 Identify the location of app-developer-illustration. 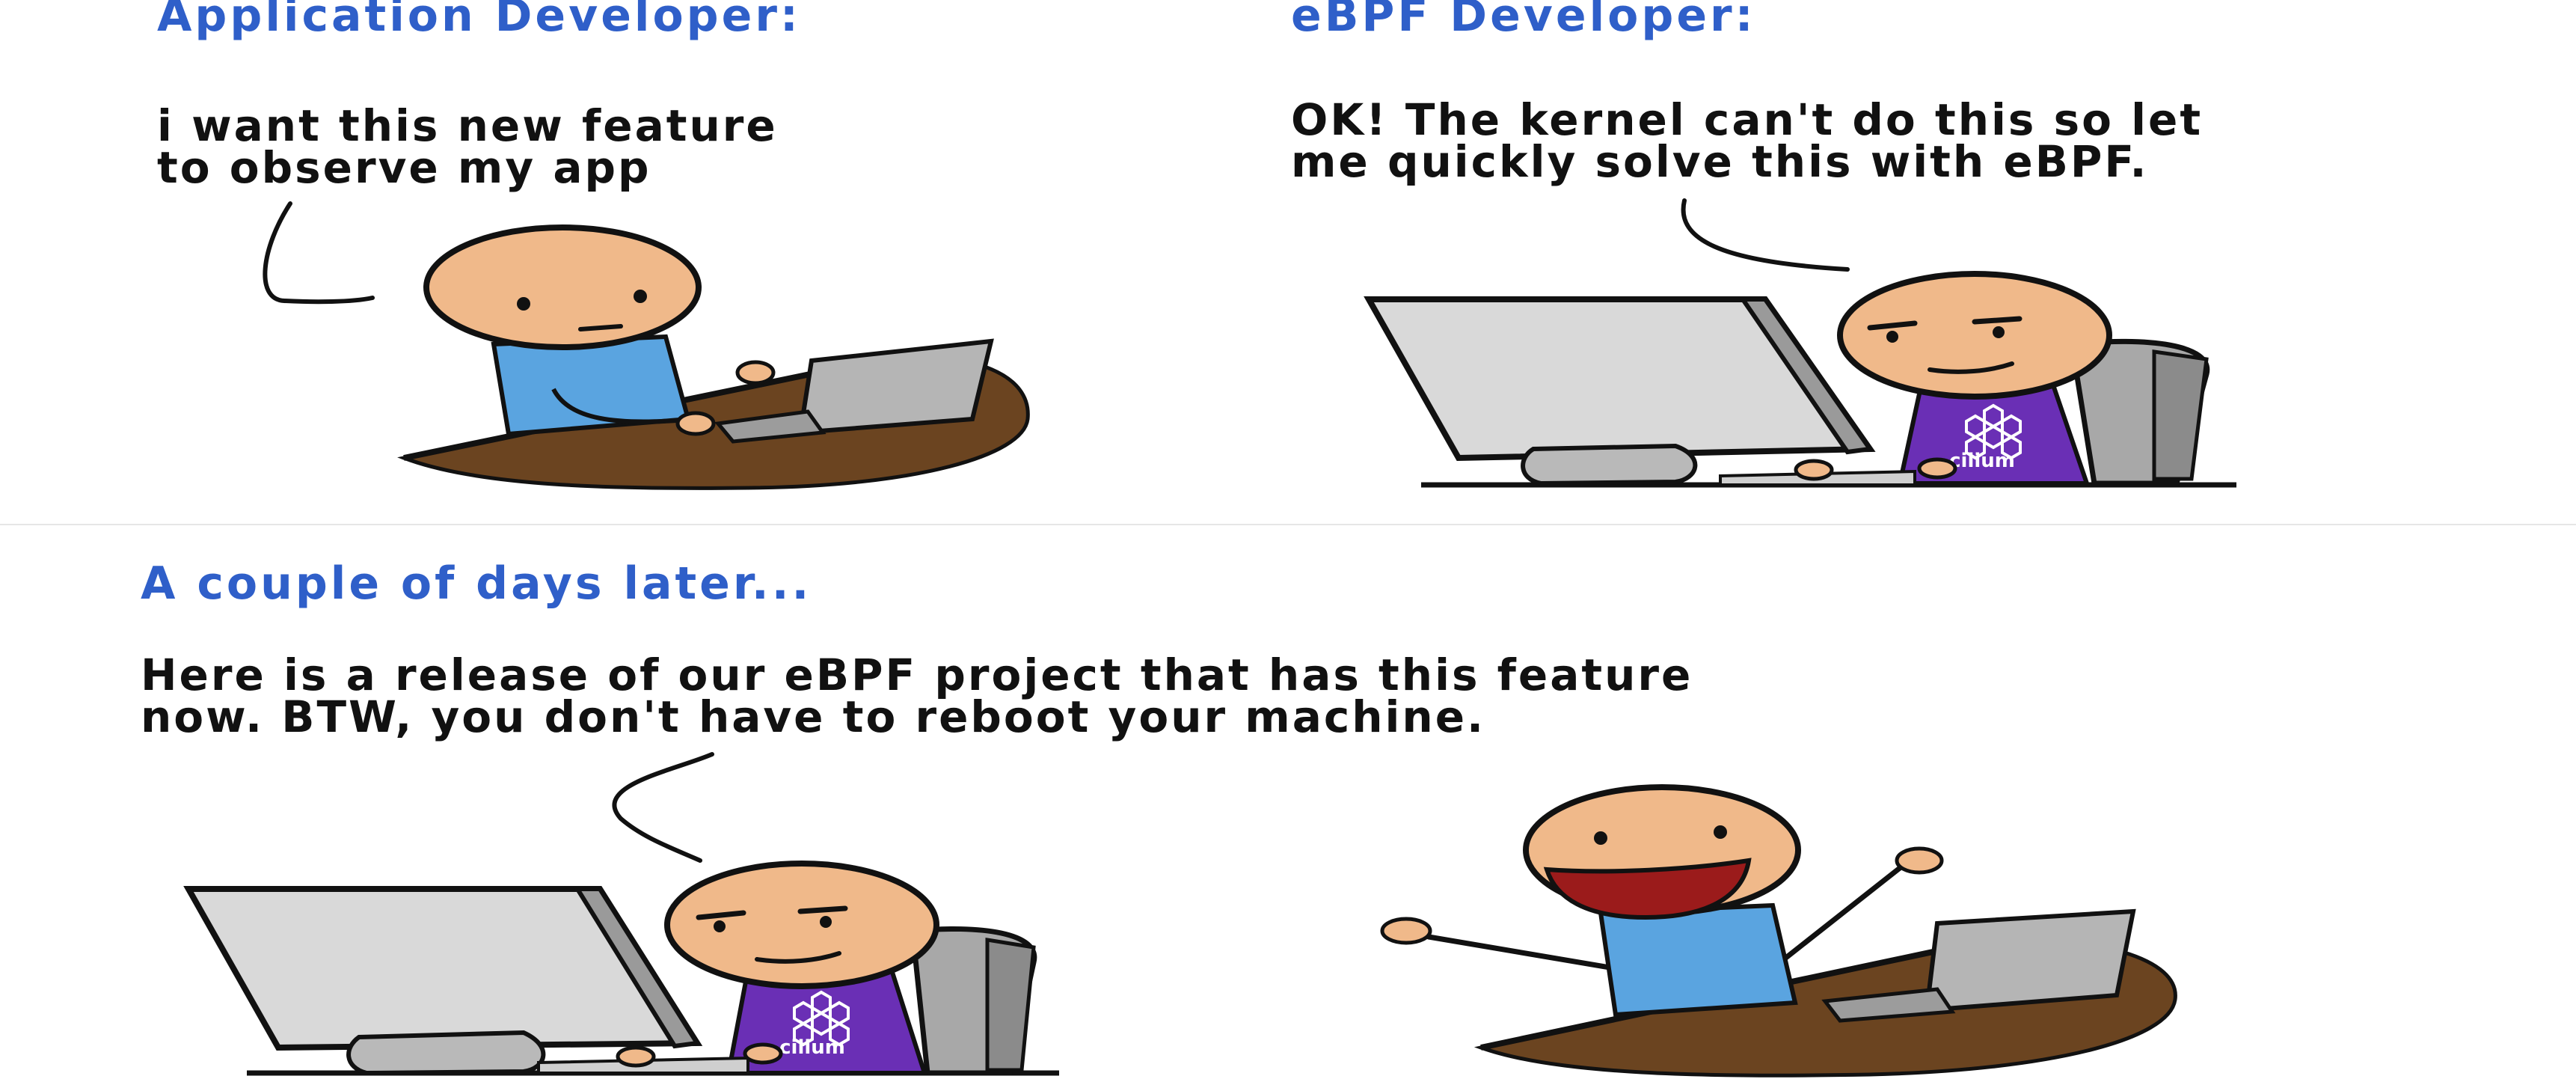
(646, 345).